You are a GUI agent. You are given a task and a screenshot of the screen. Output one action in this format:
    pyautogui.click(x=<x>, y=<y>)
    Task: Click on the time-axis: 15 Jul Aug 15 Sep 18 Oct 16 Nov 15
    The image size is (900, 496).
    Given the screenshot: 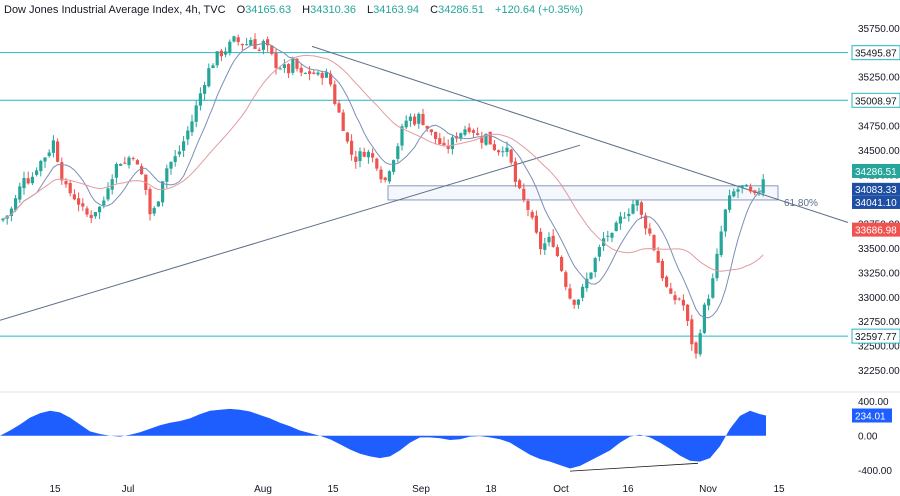 What is the action you would take?
    pyautogui.click(x=417, y=489)
    